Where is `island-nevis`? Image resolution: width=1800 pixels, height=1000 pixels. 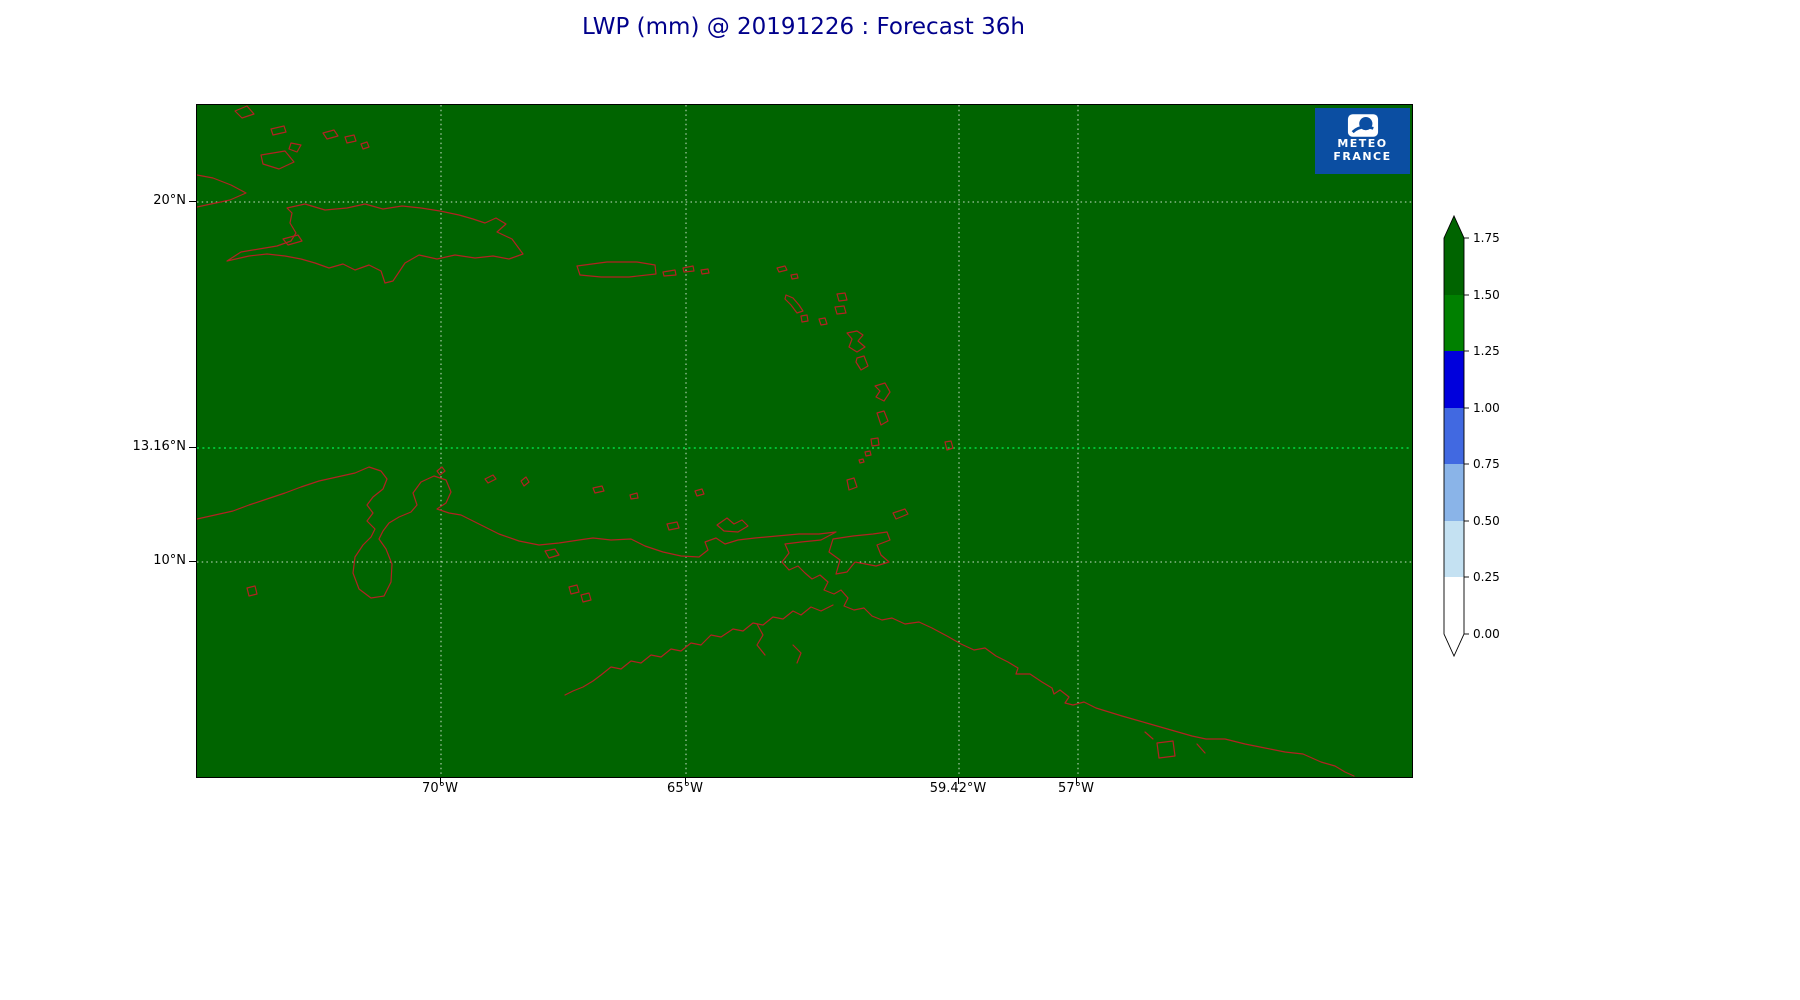 island-nevis is located at coordinates (804, 318).